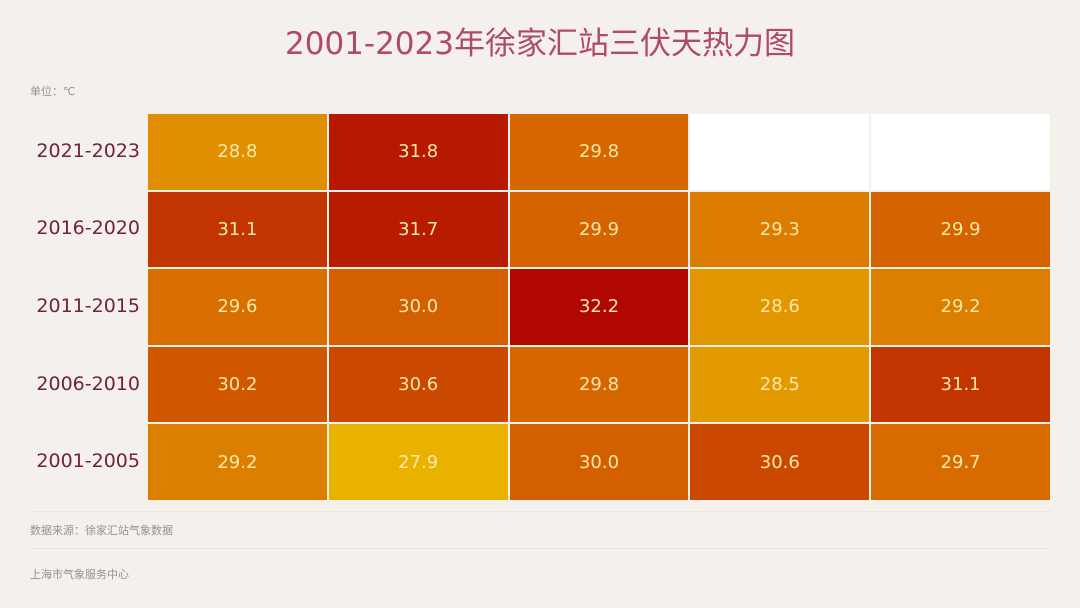 The image size is (1080, 608). Describe the element at coordinates (418, 229) in the screenshot. I see `heatmap-cell: 31.7` at that location.